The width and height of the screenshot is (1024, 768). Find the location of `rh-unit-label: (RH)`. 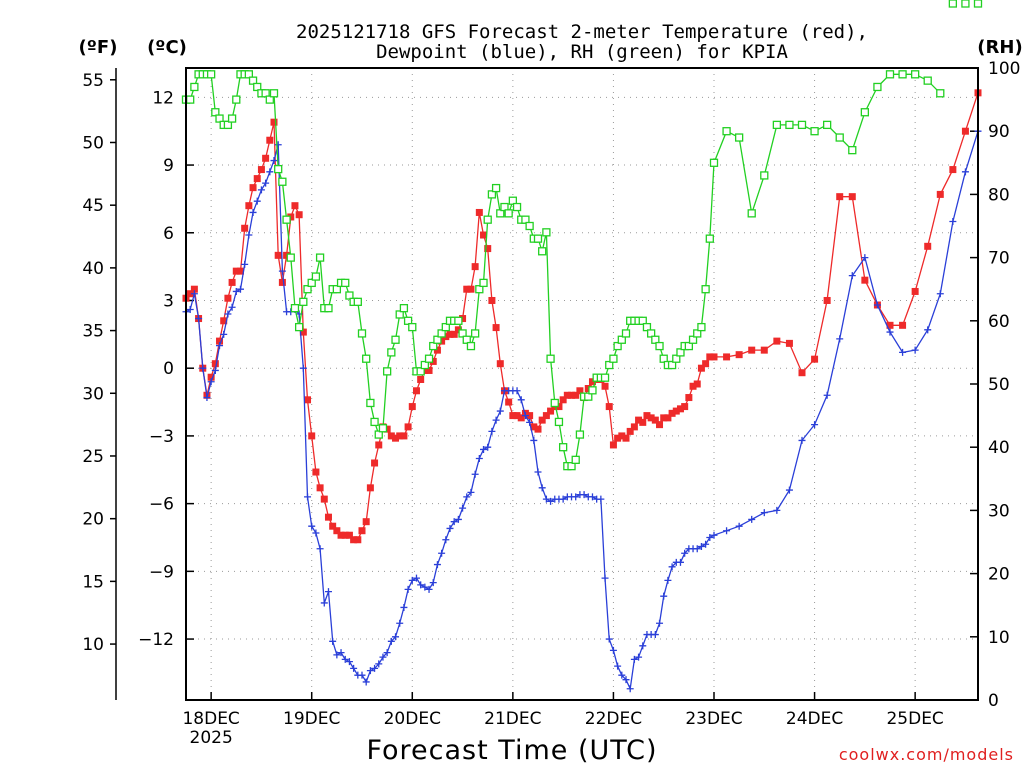

rh-unit-label: (RH) is located at coordinates (999, 47).